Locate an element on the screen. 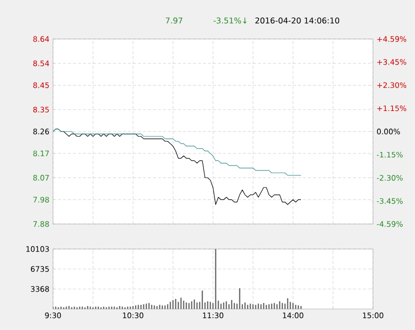  text: 7.97 is located at coordinates (174, 20).